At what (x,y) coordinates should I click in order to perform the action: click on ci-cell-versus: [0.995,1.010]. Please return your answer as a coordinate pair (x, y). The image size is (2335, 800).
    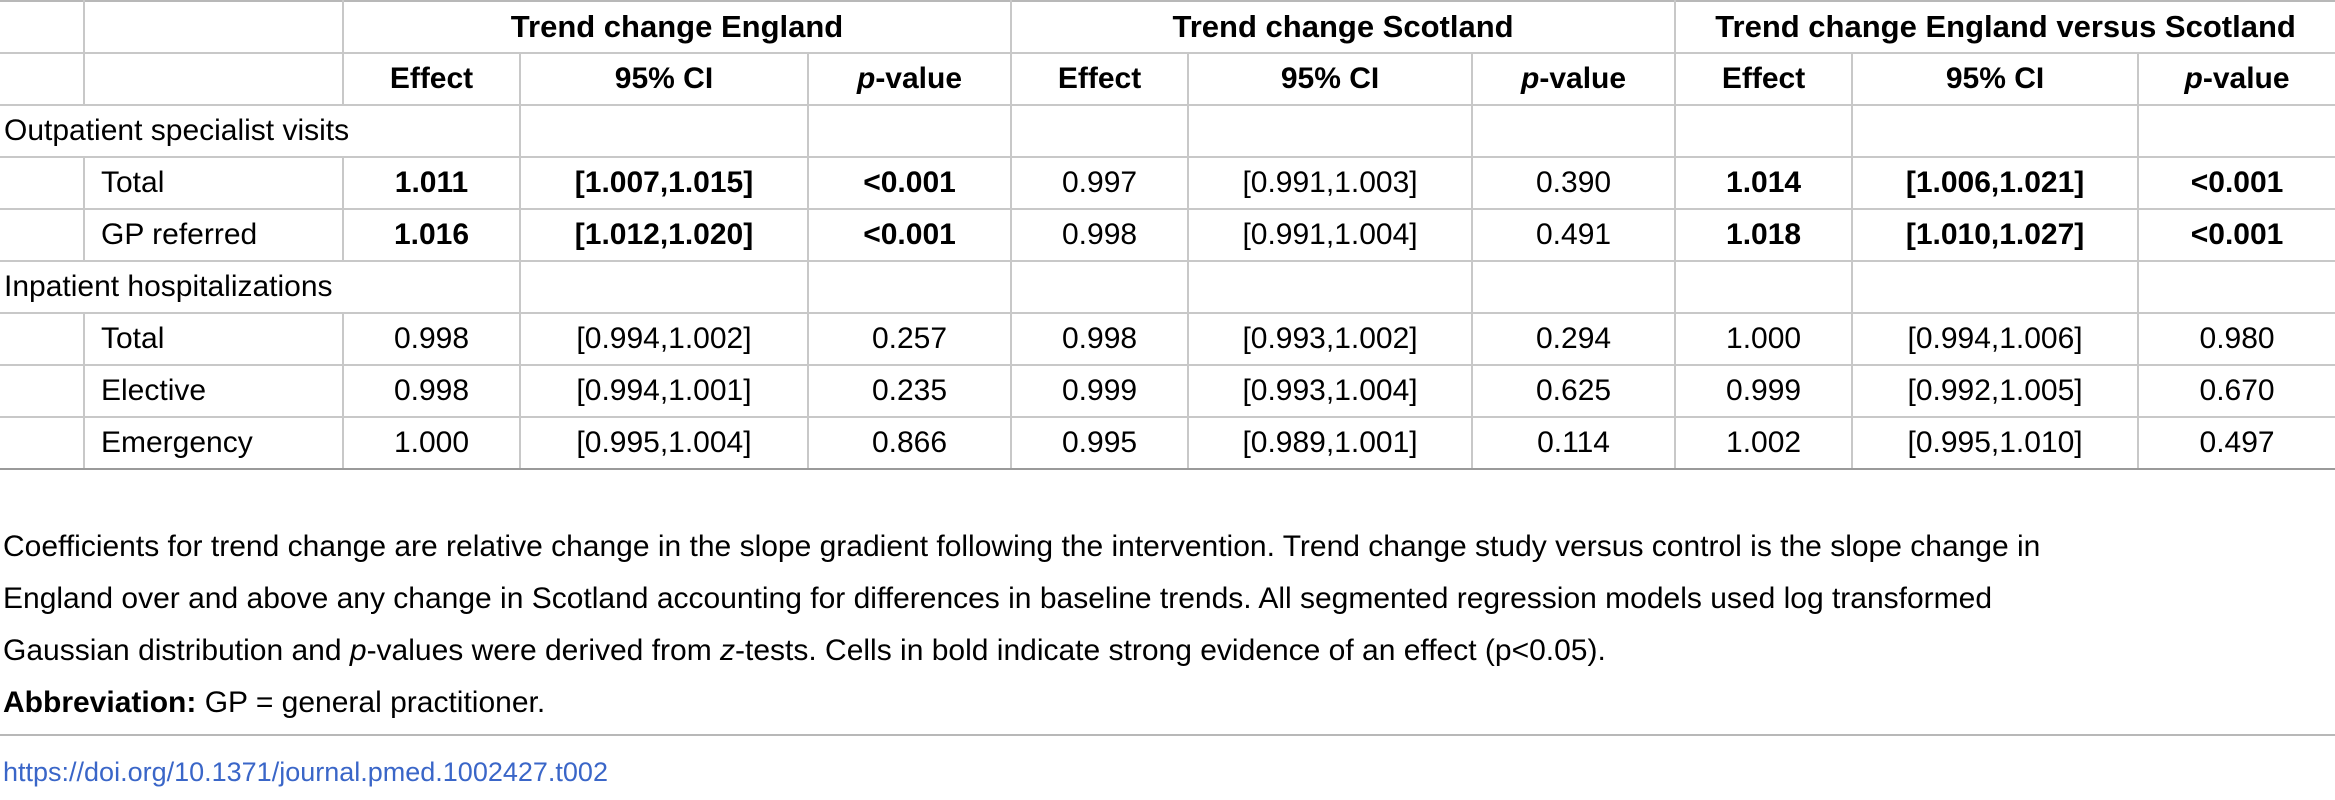
    Looking at the image, I should click on (1995, 443).